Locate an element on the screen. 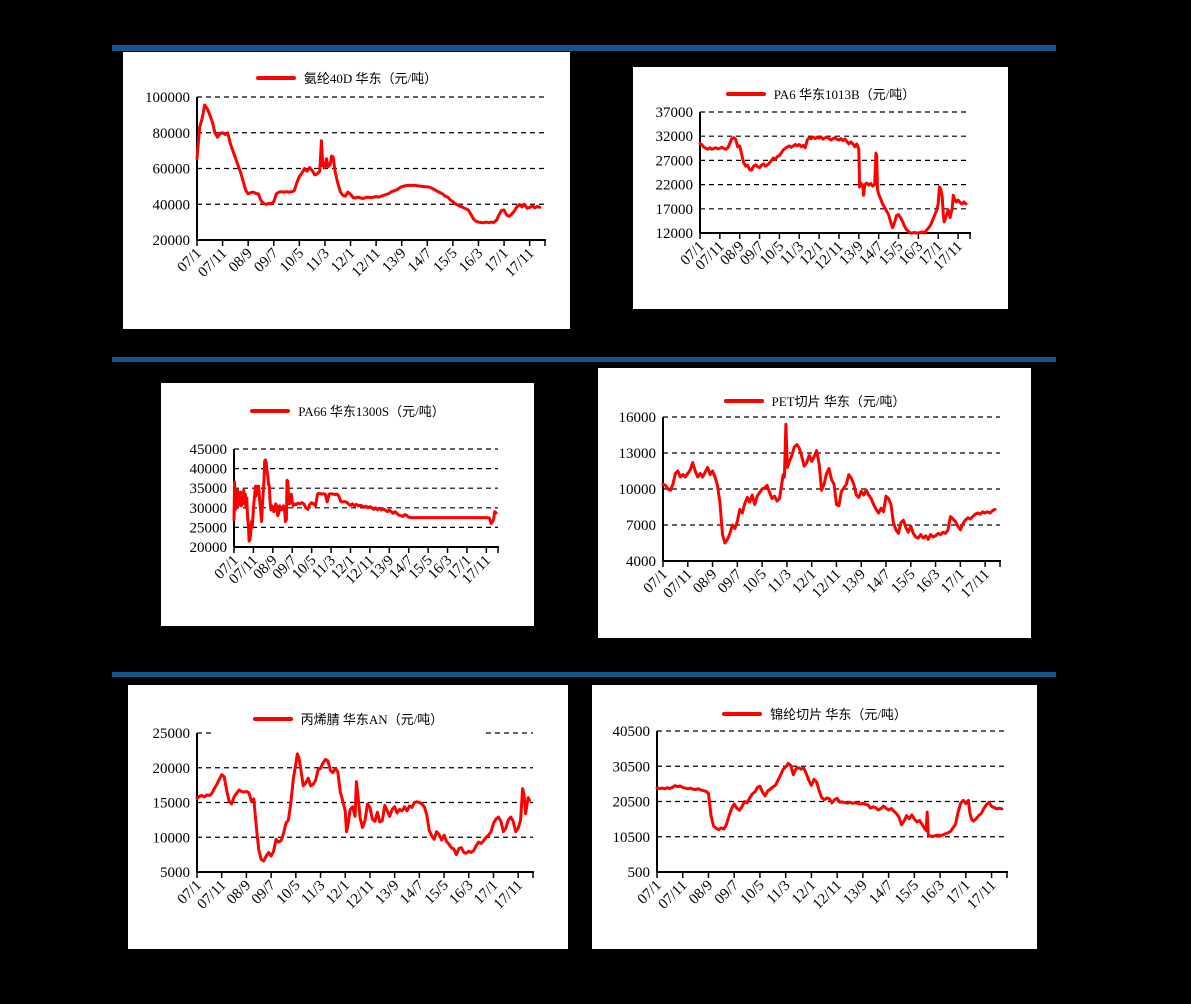  y-tick-label: 12000 is located at coordinates (675, 234).